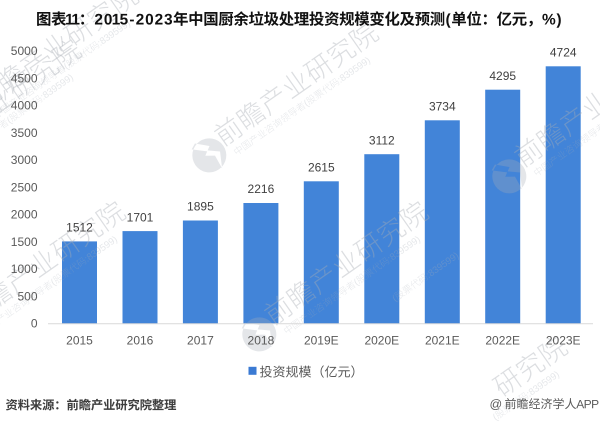 This screenshot has width=600, height=429. I want to click on svg-text: 2615, so click(321, 168).